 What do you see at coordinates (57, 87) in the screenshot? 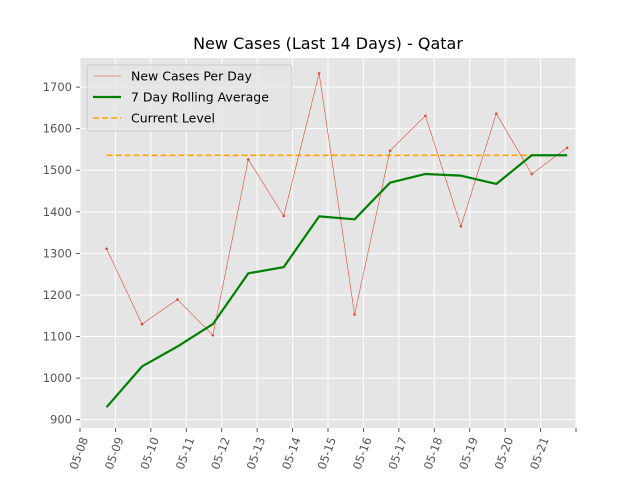
I see `y-tick-label: 1700` at bounding box center [57, 87].